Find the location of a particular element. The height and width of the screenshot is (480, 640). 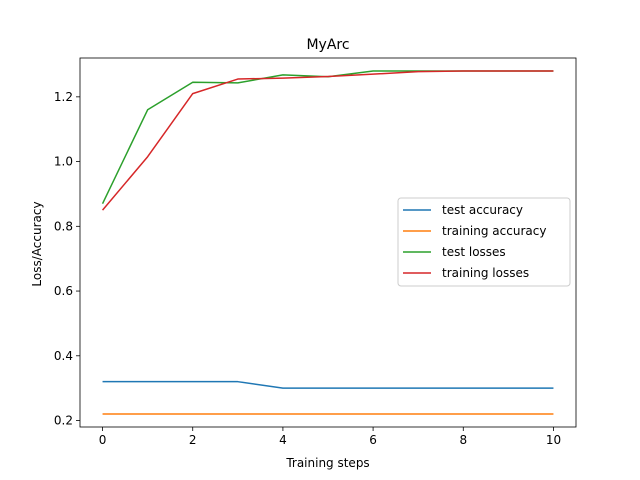

legend-box is located at coordinates (484, 242).